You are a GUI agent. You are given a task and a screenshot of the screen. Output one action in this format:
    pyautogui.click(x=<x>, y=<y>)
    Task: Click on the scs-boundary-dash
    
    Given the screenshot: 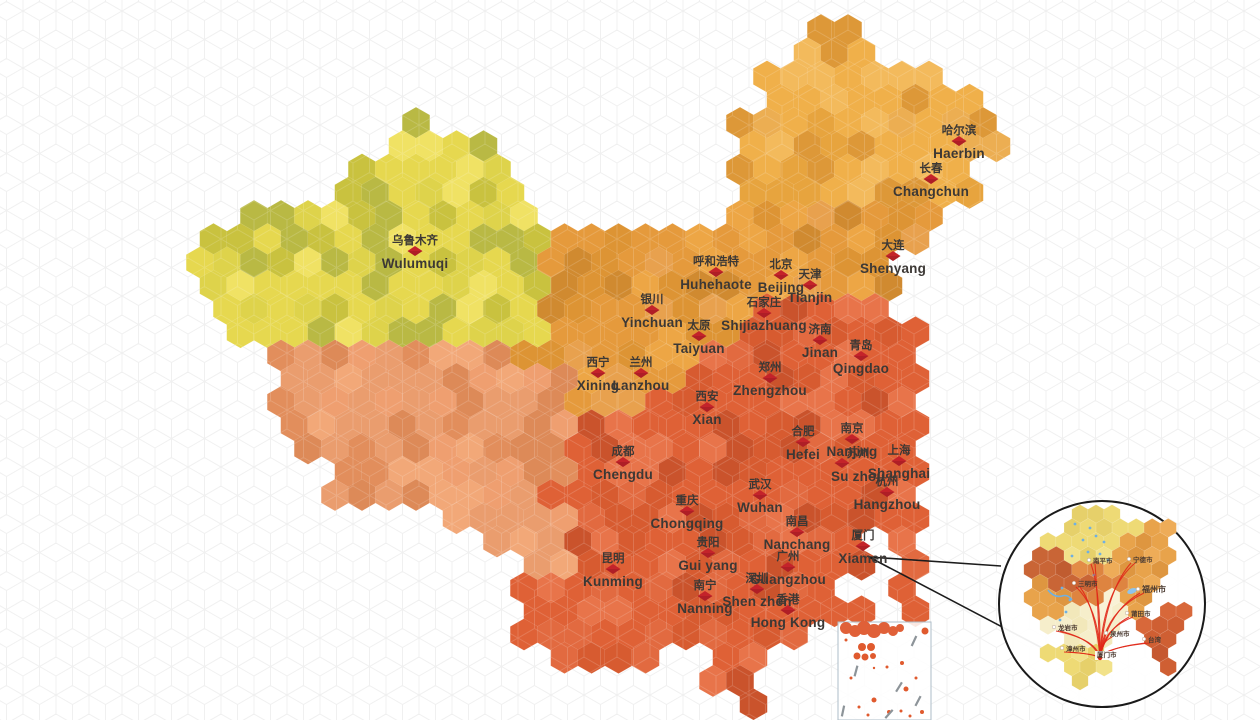 What is the action you would take?
    pyautogui.click(x=889, y=714)
    